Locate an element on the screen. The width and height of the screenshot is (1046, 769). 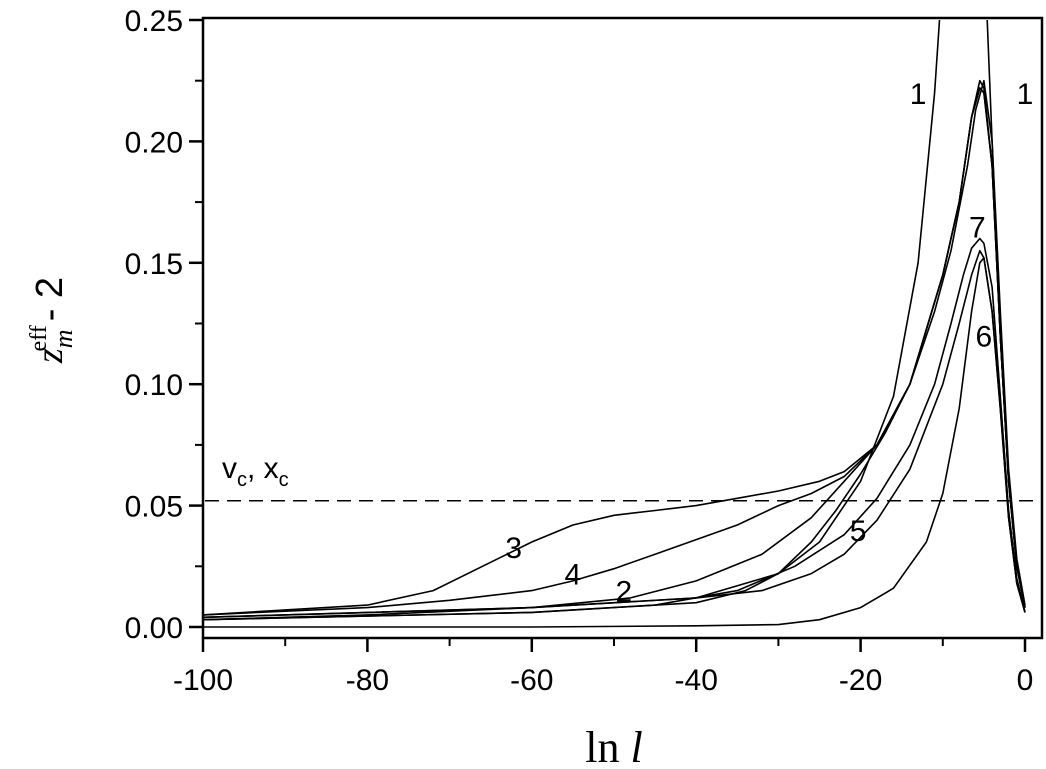
y-tick-label: 0.10 is located at coordinates (154, 385).